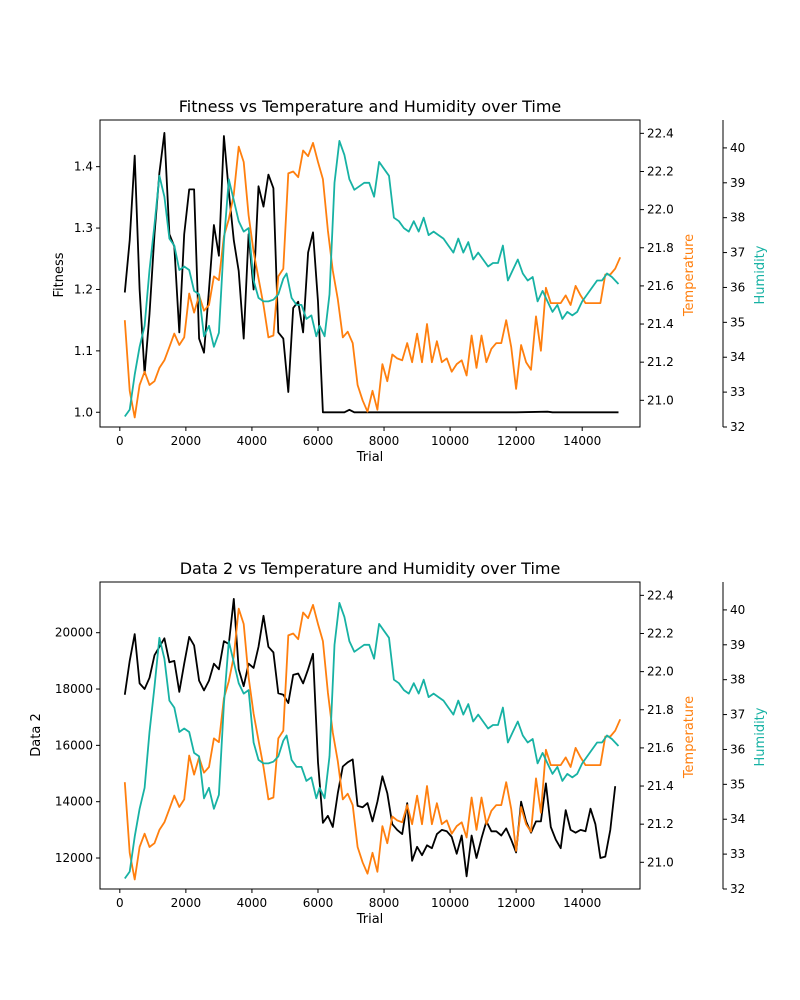  What do you see at coordinates (74, 802) in the screenshot?
I see `y-tick-label: 14000` at bounding box center [74, 802].